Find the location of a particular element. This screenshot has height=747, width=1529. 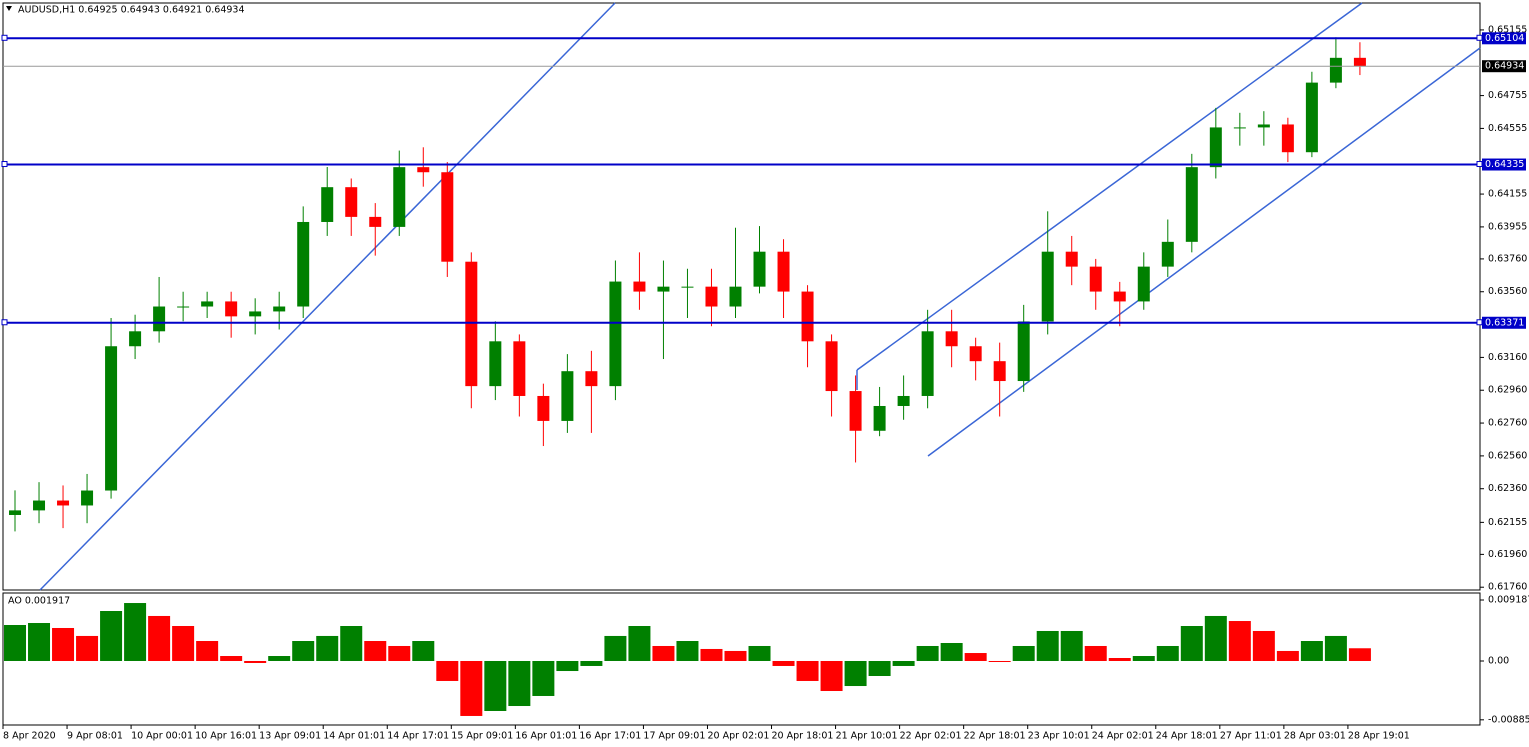

x-tick-label: 20 Apr 02:01 is located at coordinates (738, 736).